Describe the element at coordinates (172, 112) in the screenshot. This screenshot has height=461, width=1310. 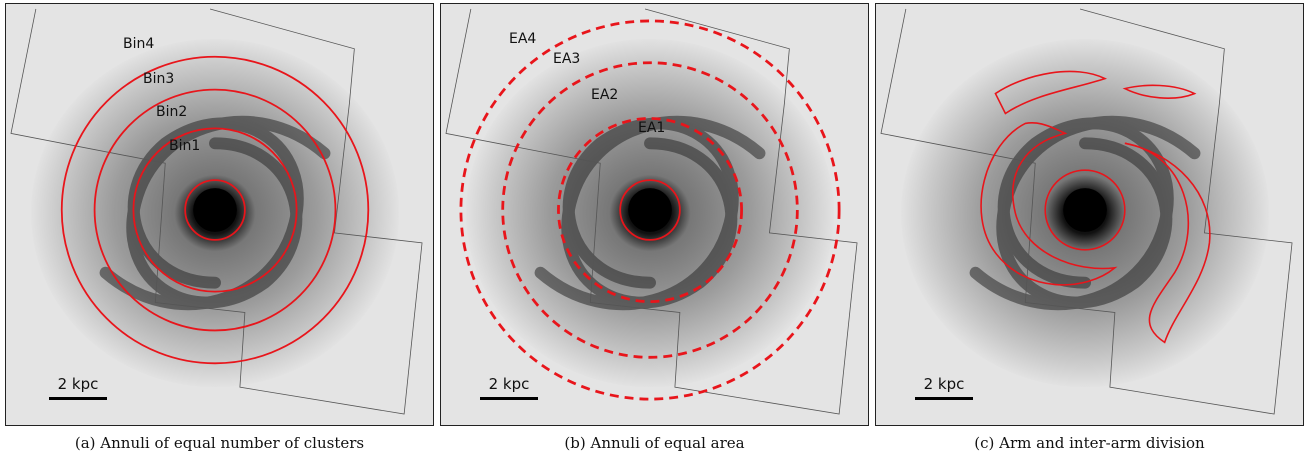
I see `ring-label: Bin2` at that location.